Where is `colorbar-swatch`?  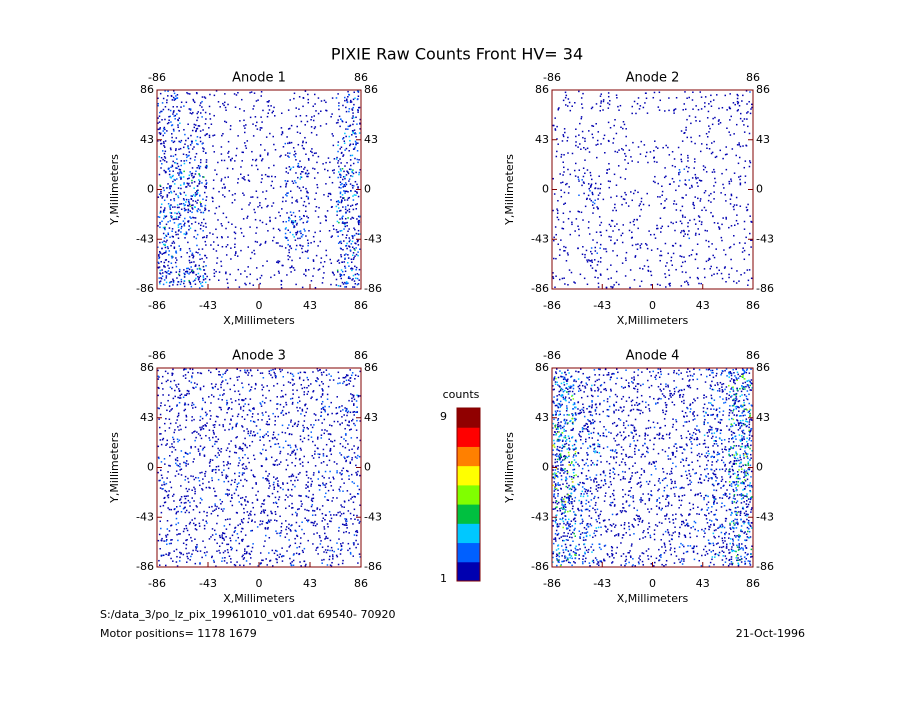
colorbar-swatch is located at coordinates (468, 494).